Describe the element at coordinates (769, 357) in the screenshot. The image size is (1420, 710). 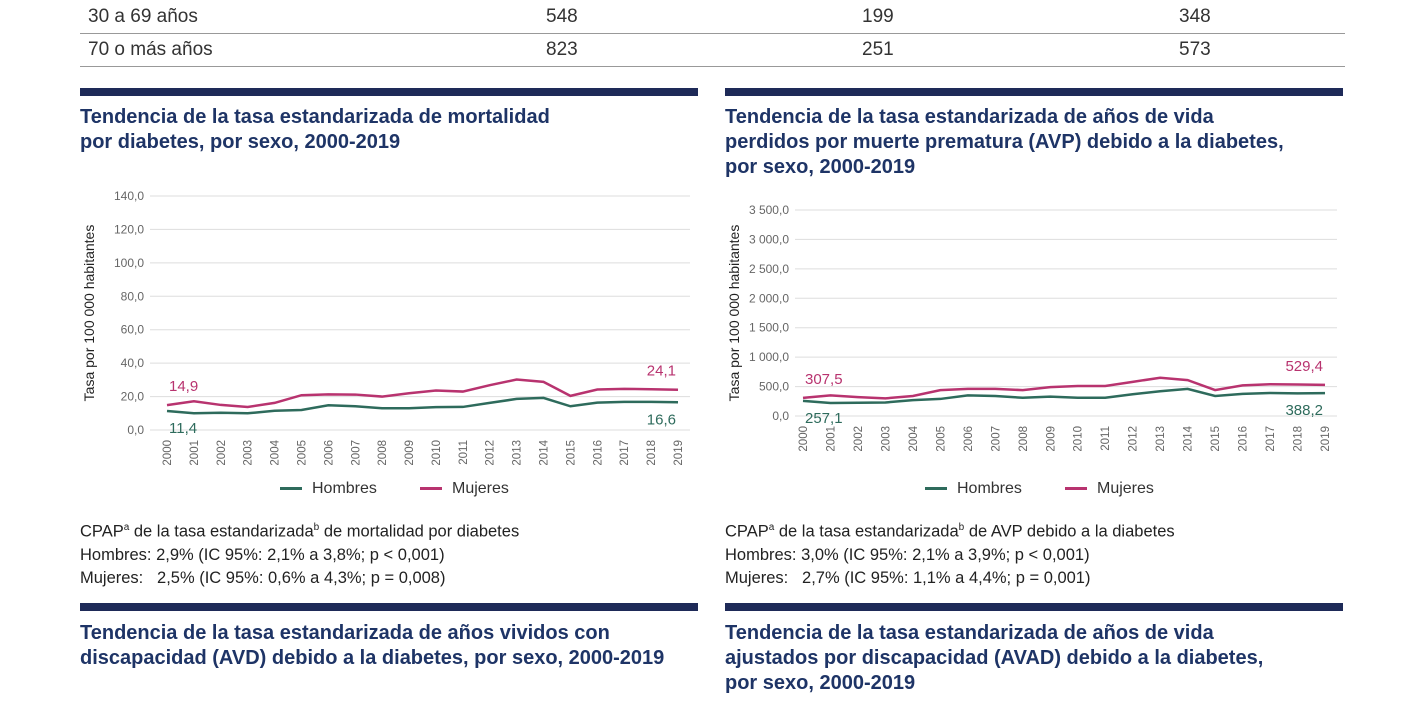
I see `y-tick-label: 1 000,0` at that location.